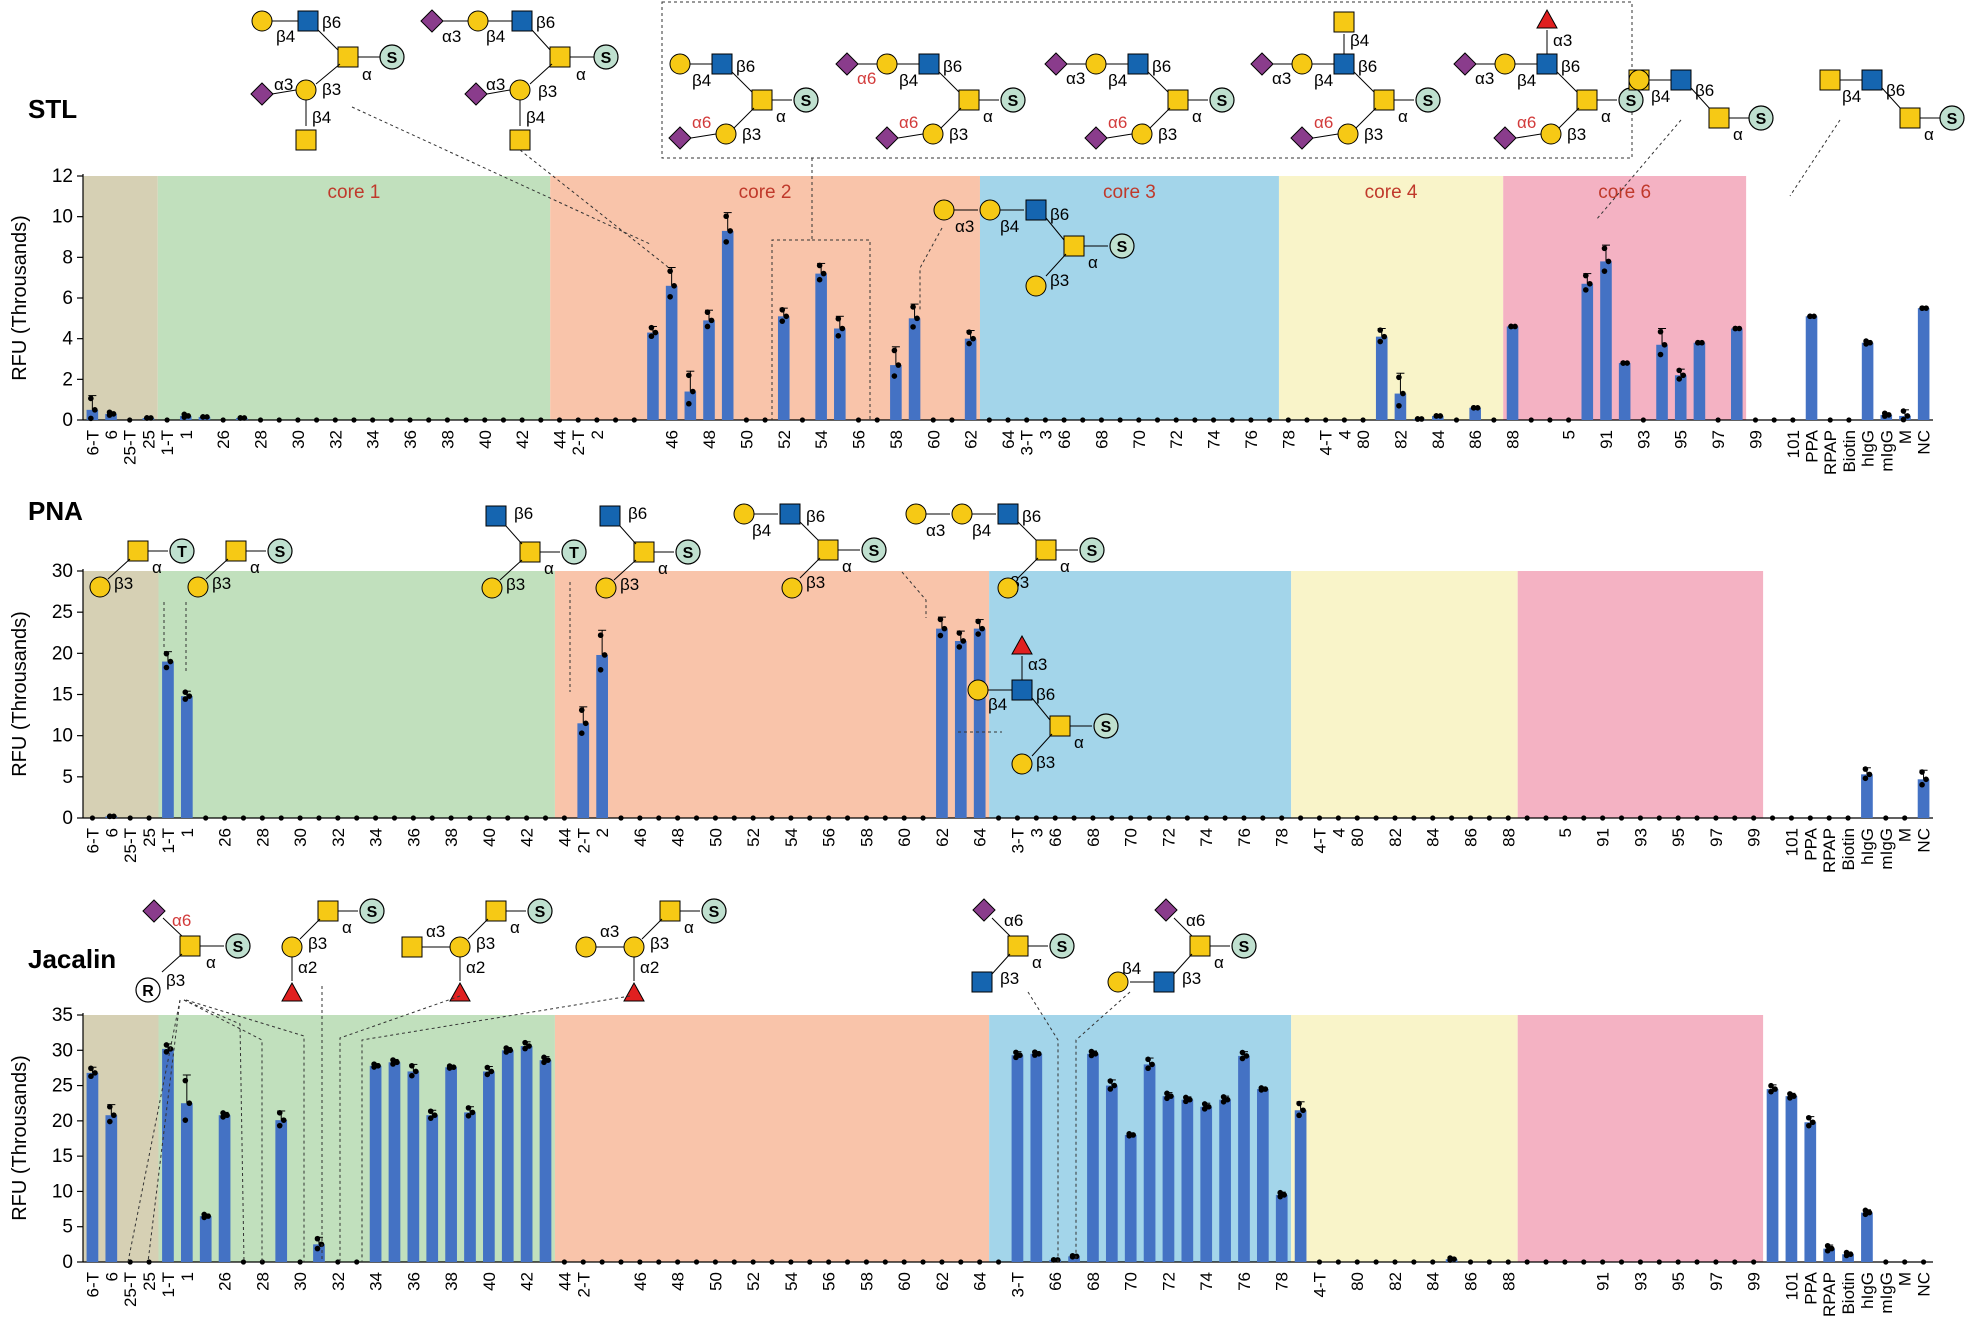 The height and width of the screenshot is (1329, 1976). I want to click on x-tick-label: 88, so click(1513, 439).